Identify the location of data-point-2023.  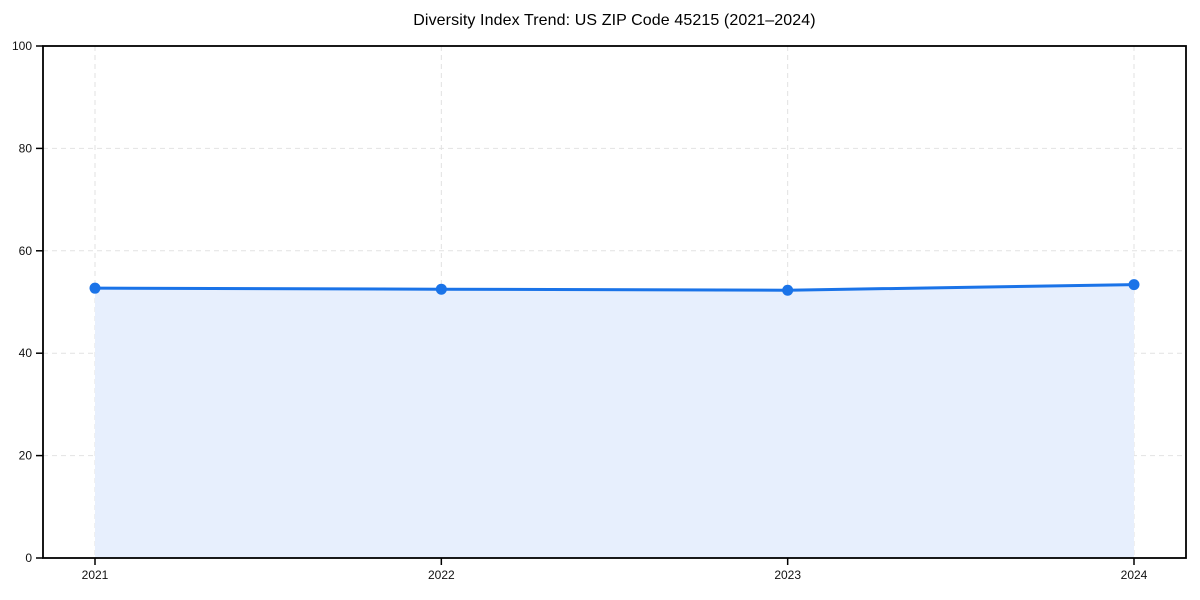
(788, 290).